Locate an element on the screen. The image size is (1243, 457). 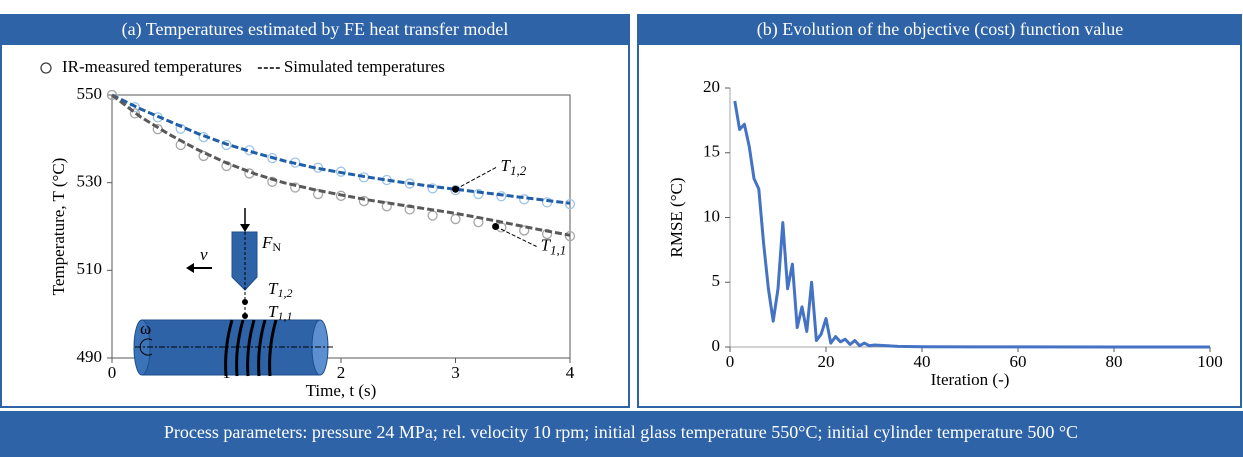
label-sub: N is located at coordinates (276, 247).